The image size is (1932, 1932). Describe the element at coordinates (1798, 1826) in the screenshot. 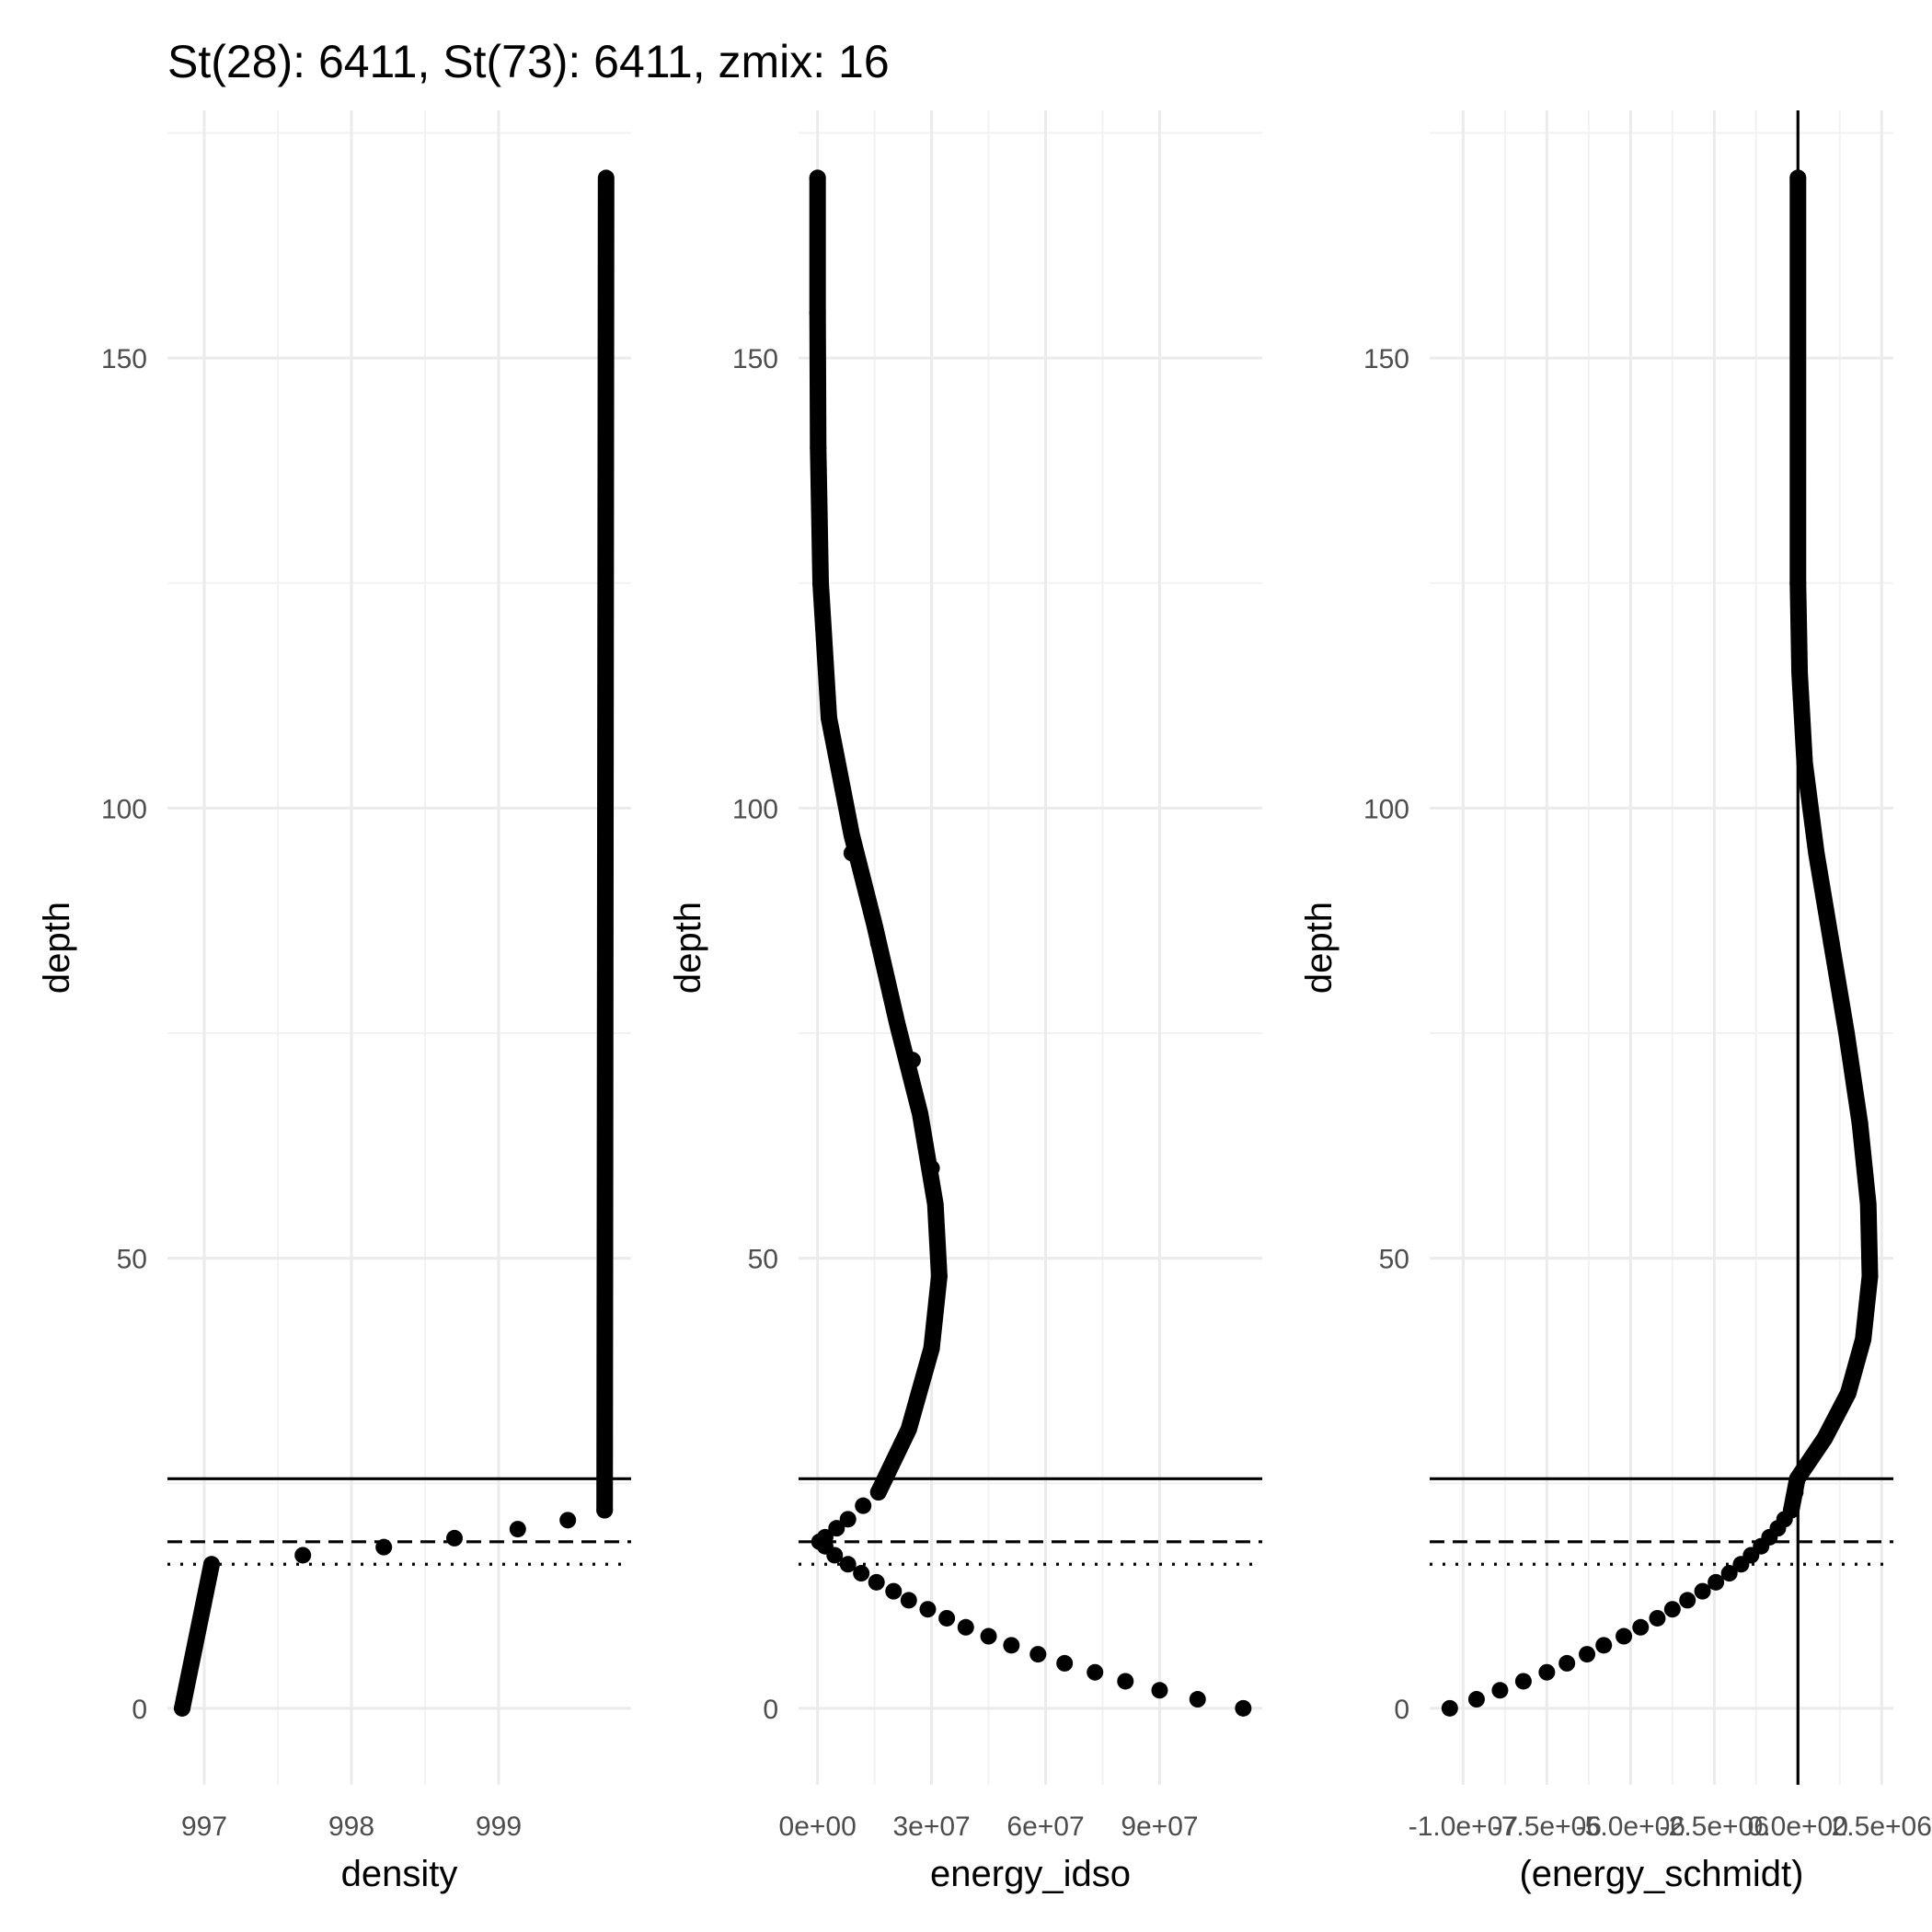

I see `x-tick-label: 0.0e+00` at that location.